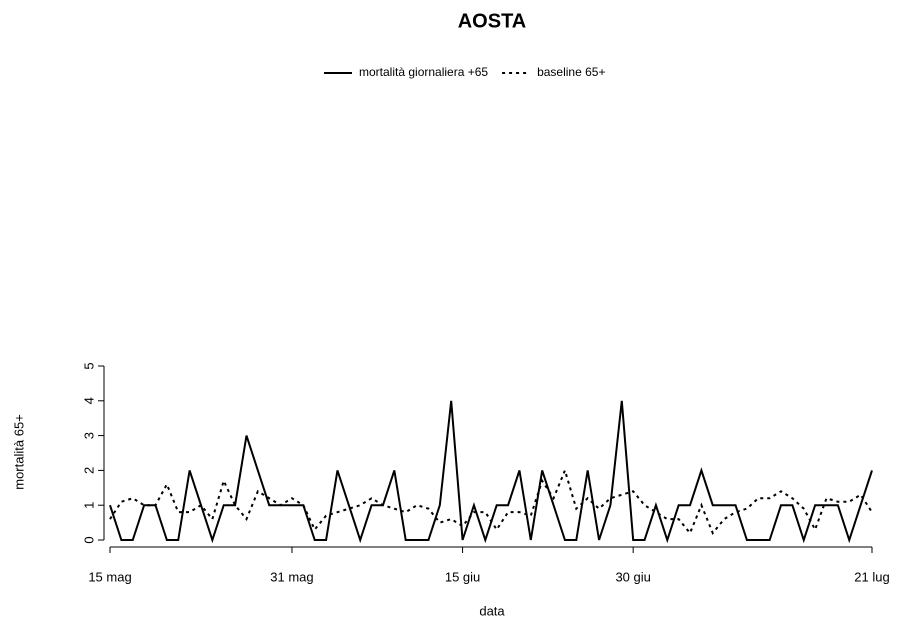 The height and width of the screenshot is (625, 904). Describe the element at coordinates (462, 576) in the screenshot. I see `x-tick-label: 15 giu` at that location.